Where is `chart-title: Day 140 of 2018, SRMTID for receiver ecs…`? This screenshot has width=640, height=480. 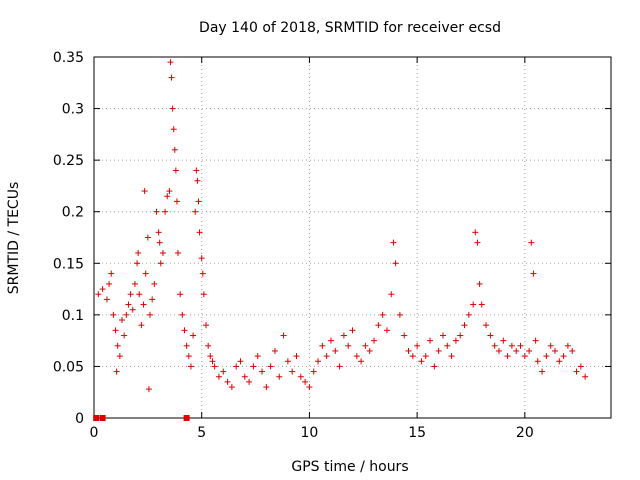 chart-title: Day 140 of 2018, SRMTID for receiver ecs… is located at coordinates (350, 28).